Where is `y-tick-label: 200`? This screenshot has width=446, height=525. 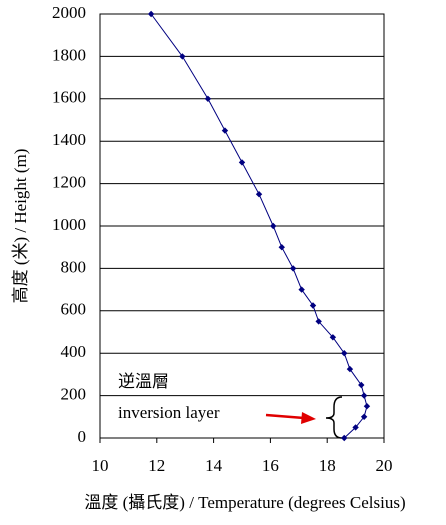
y-tick-label: 200 is located at coordinates (74, 394).